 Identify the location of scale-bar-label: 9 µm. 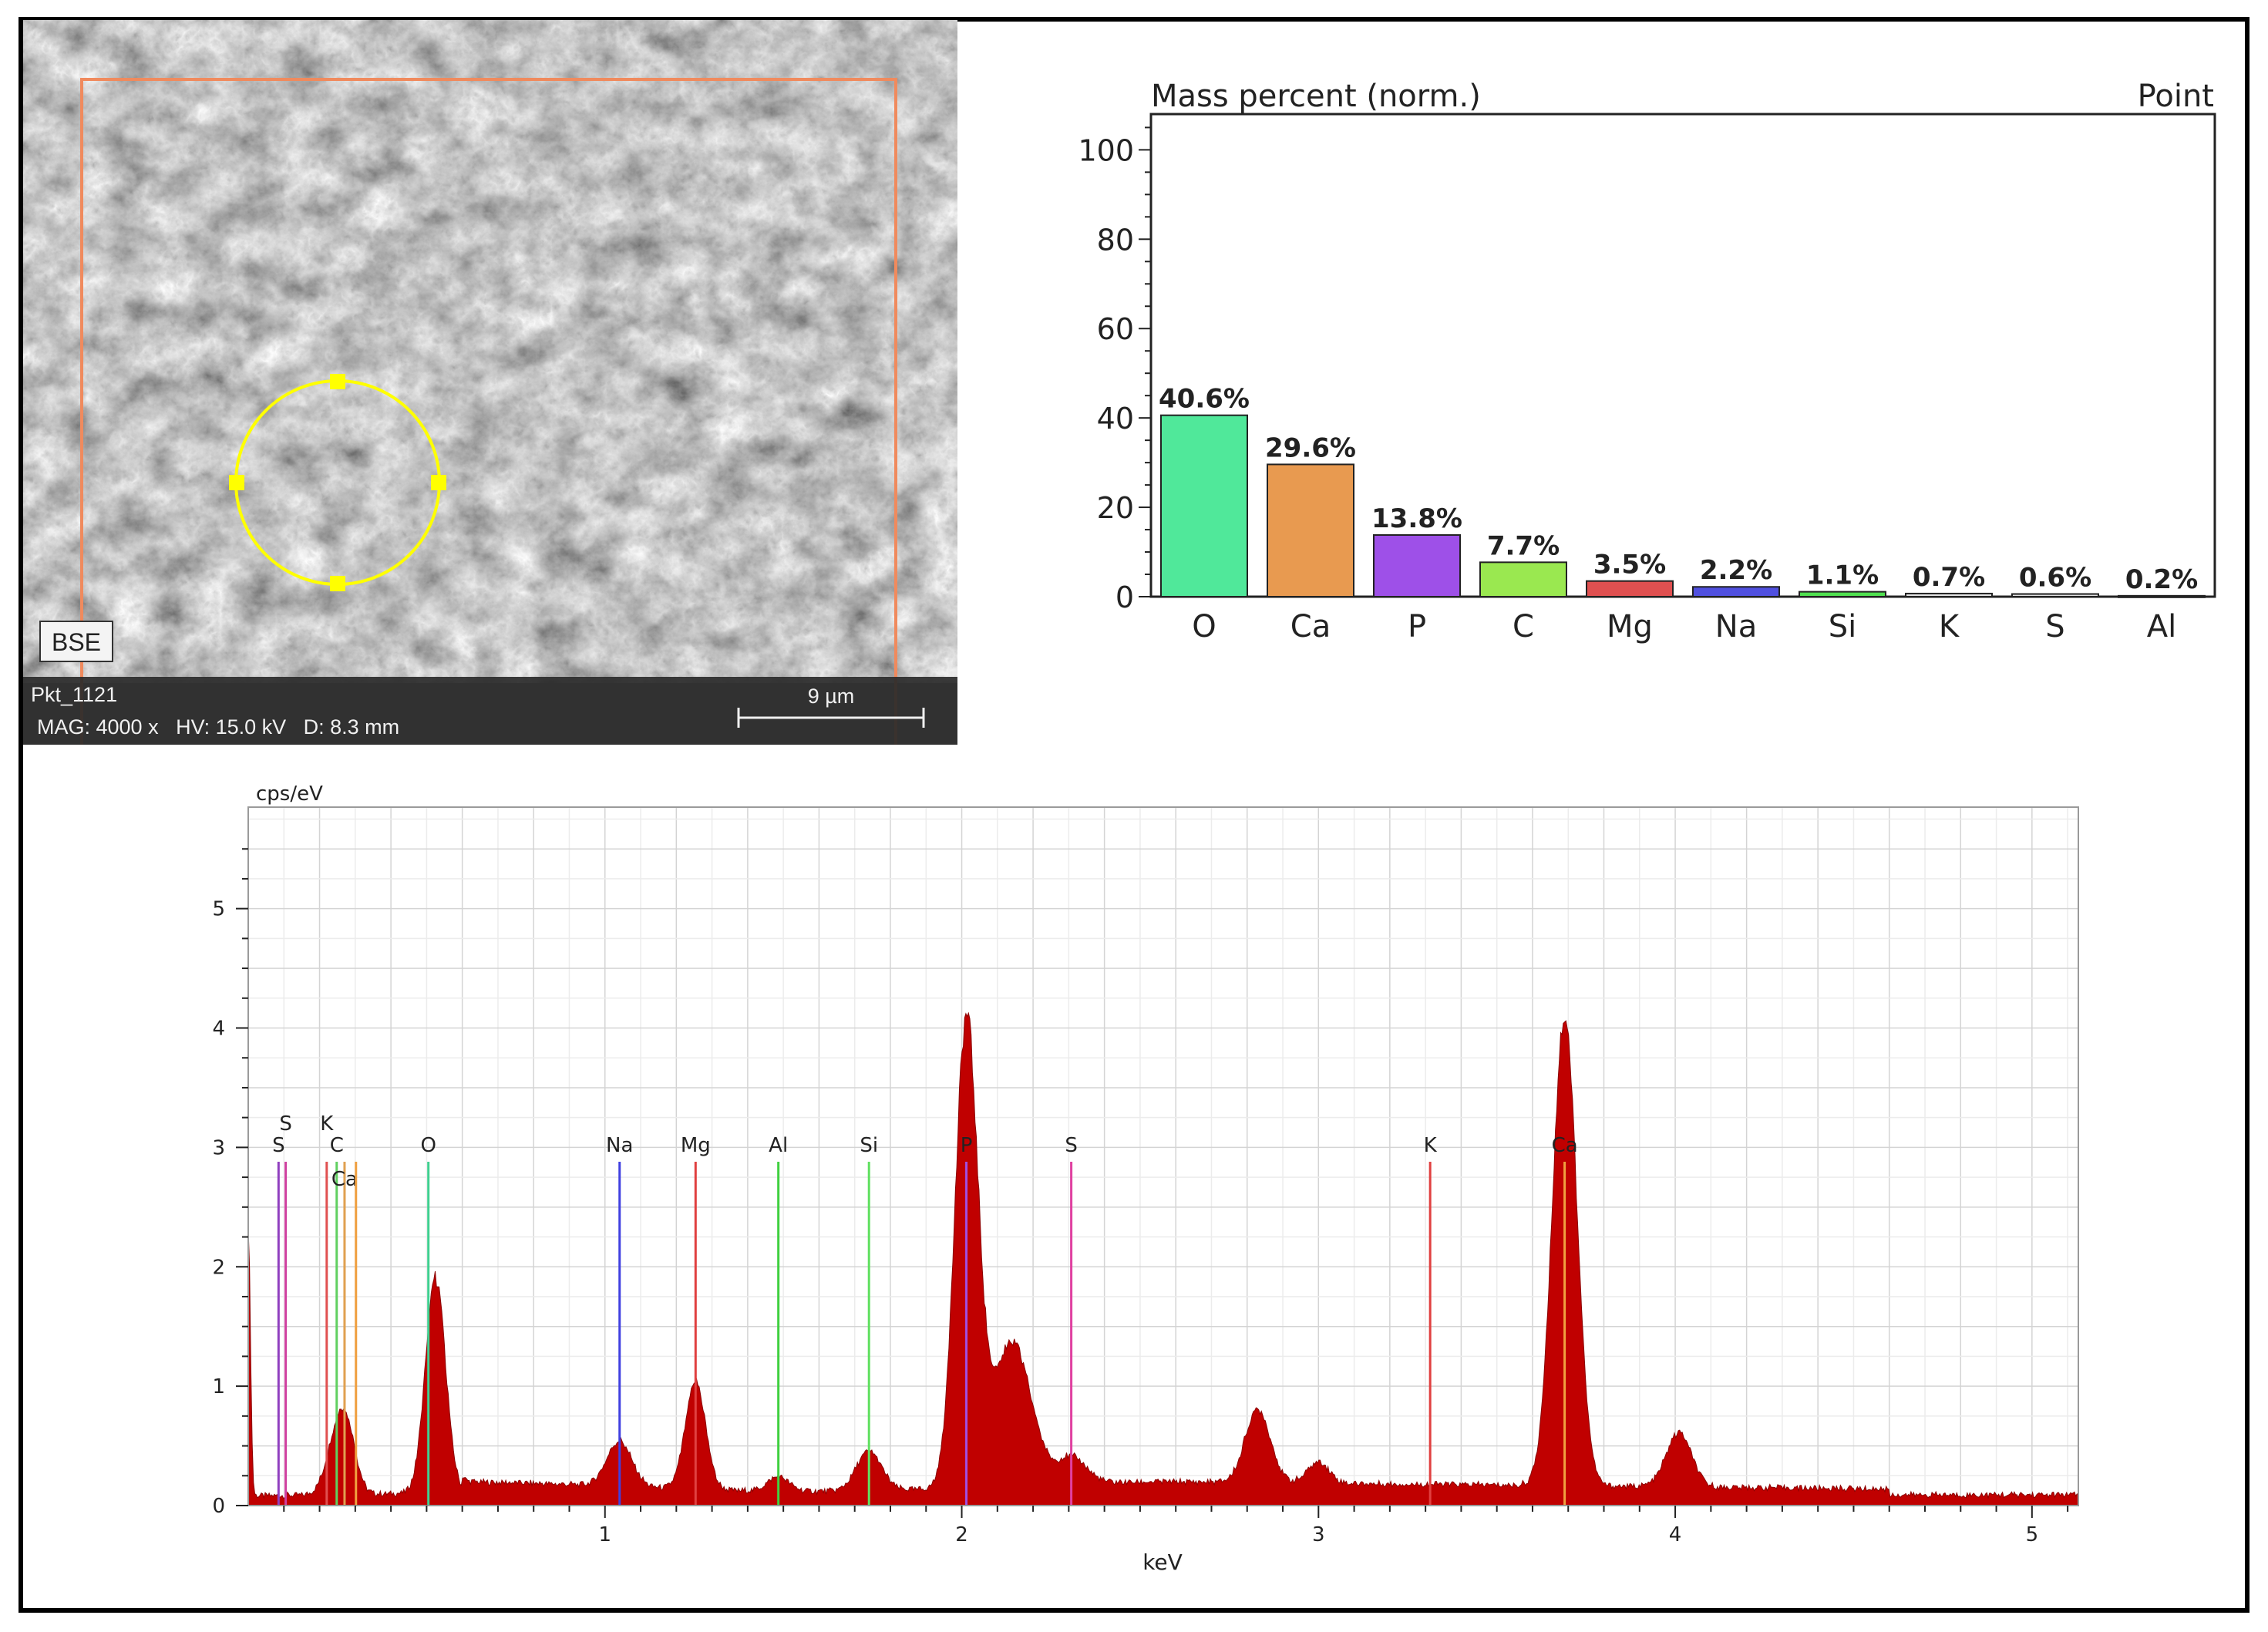
(831, 696).